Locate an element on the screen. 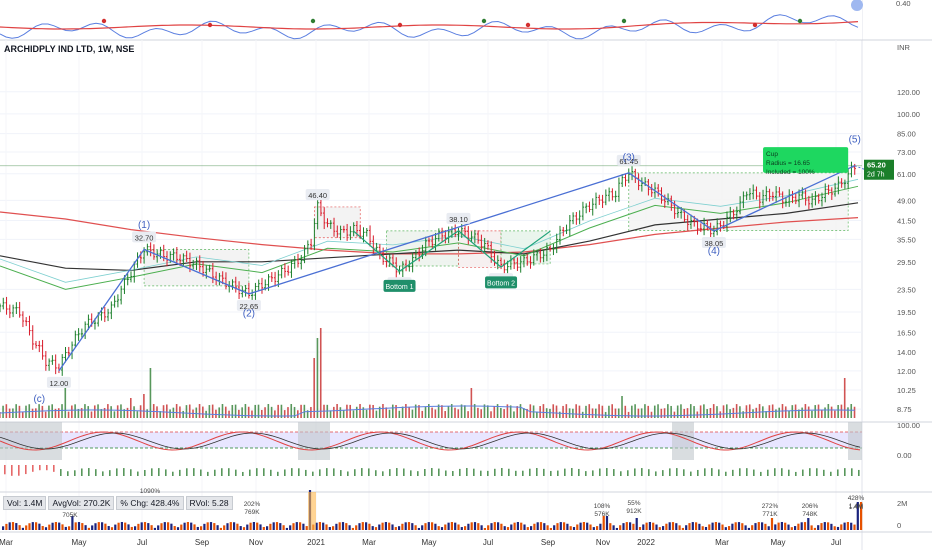 The width and height of the screenshot is (932, 555). top-signal-dot is located at coordinates (484, 21).